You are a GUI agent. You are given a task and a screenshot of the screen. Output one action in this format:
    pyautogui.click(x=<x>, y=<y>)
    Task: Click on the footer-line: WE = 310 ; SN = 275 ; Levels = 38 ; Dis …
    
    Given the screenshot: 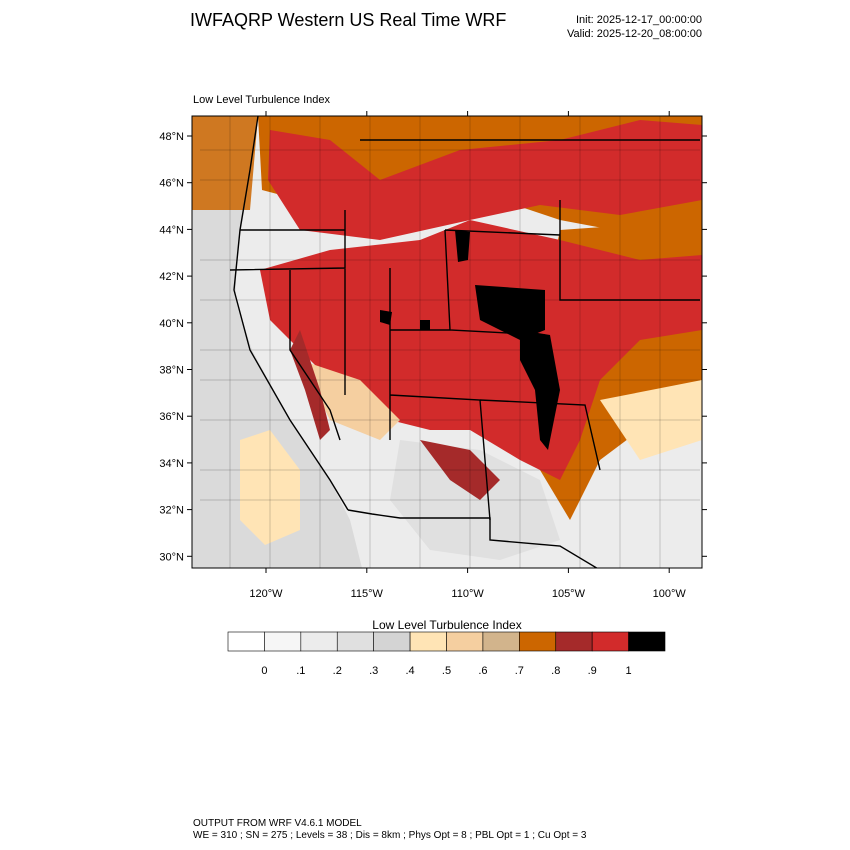 What is the action you would take?
    pyautogui.click(x=390, y=835)
    